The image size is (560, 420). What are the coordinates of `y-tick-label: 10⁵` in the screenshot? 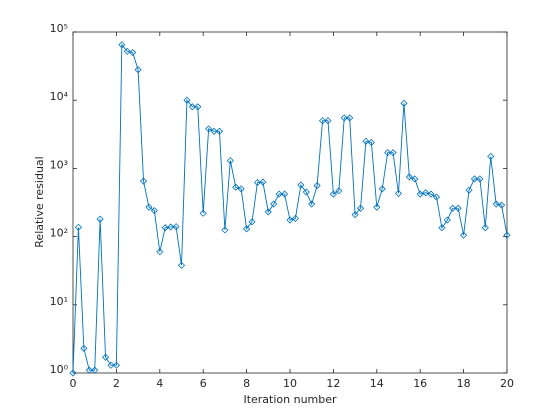 It's located at (59, 28).